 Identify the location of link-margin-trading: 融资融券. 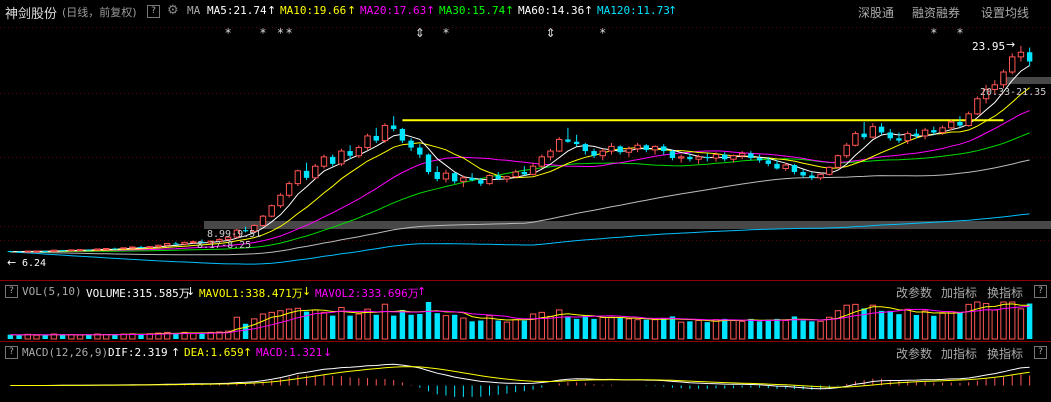
(936, 13).